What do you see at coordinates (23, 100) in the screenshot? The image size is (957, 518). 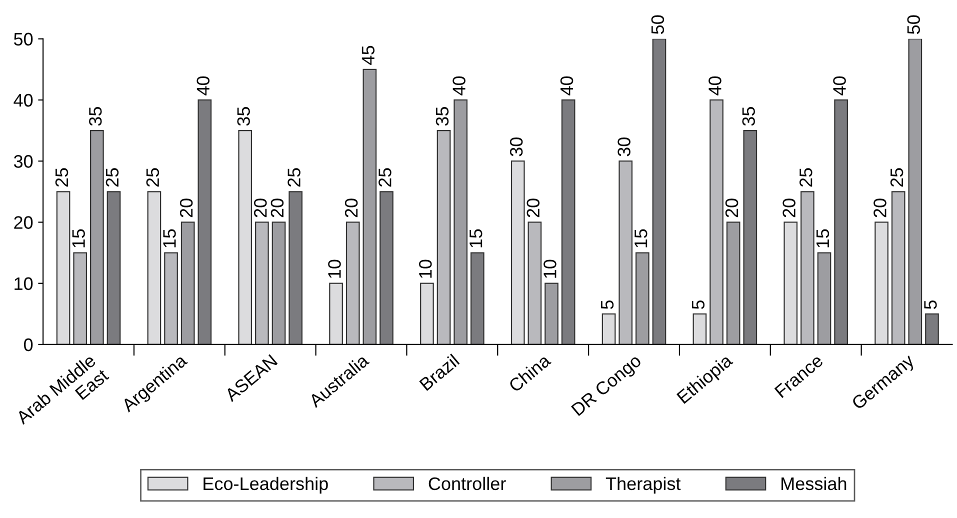 I see `y-tick-label: 40` at bounding box center [23, 100].